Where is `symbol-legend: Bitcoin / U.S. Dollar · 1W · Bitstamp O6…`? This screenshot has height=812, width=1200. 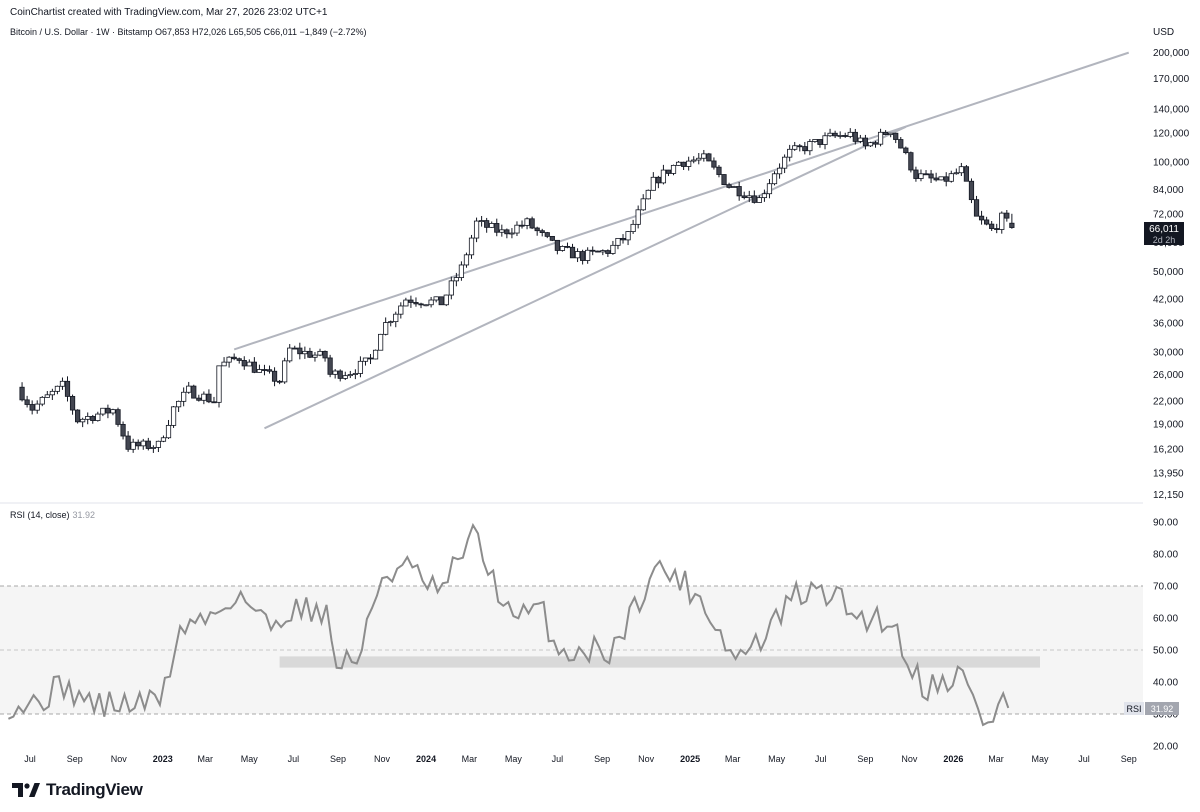
symbol-legend: Bitcoin / U.S. Dollar · 1W · Bitstamp O6… is located at coordinates (188, 32).